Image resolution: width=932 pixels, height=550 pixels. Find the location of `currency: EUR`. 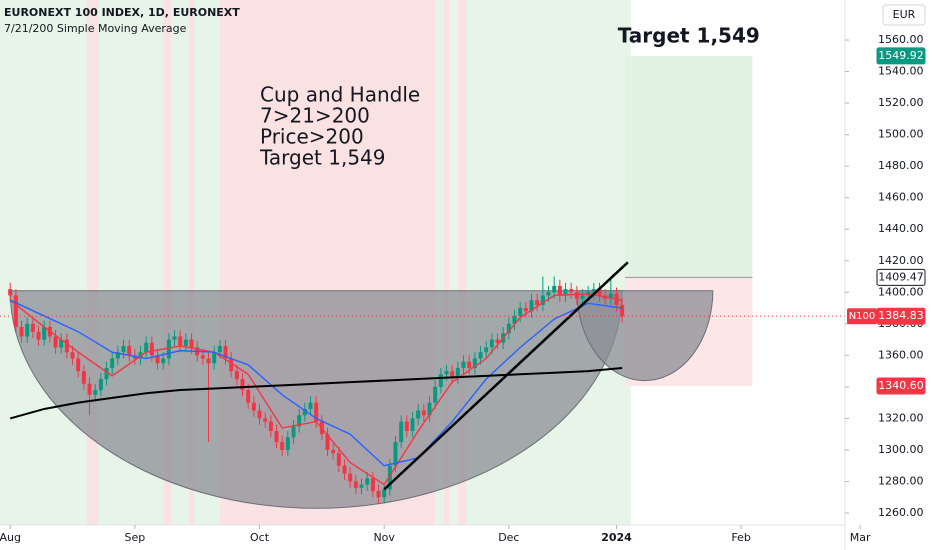

currency: EUR is located at coordinates (904, 14).